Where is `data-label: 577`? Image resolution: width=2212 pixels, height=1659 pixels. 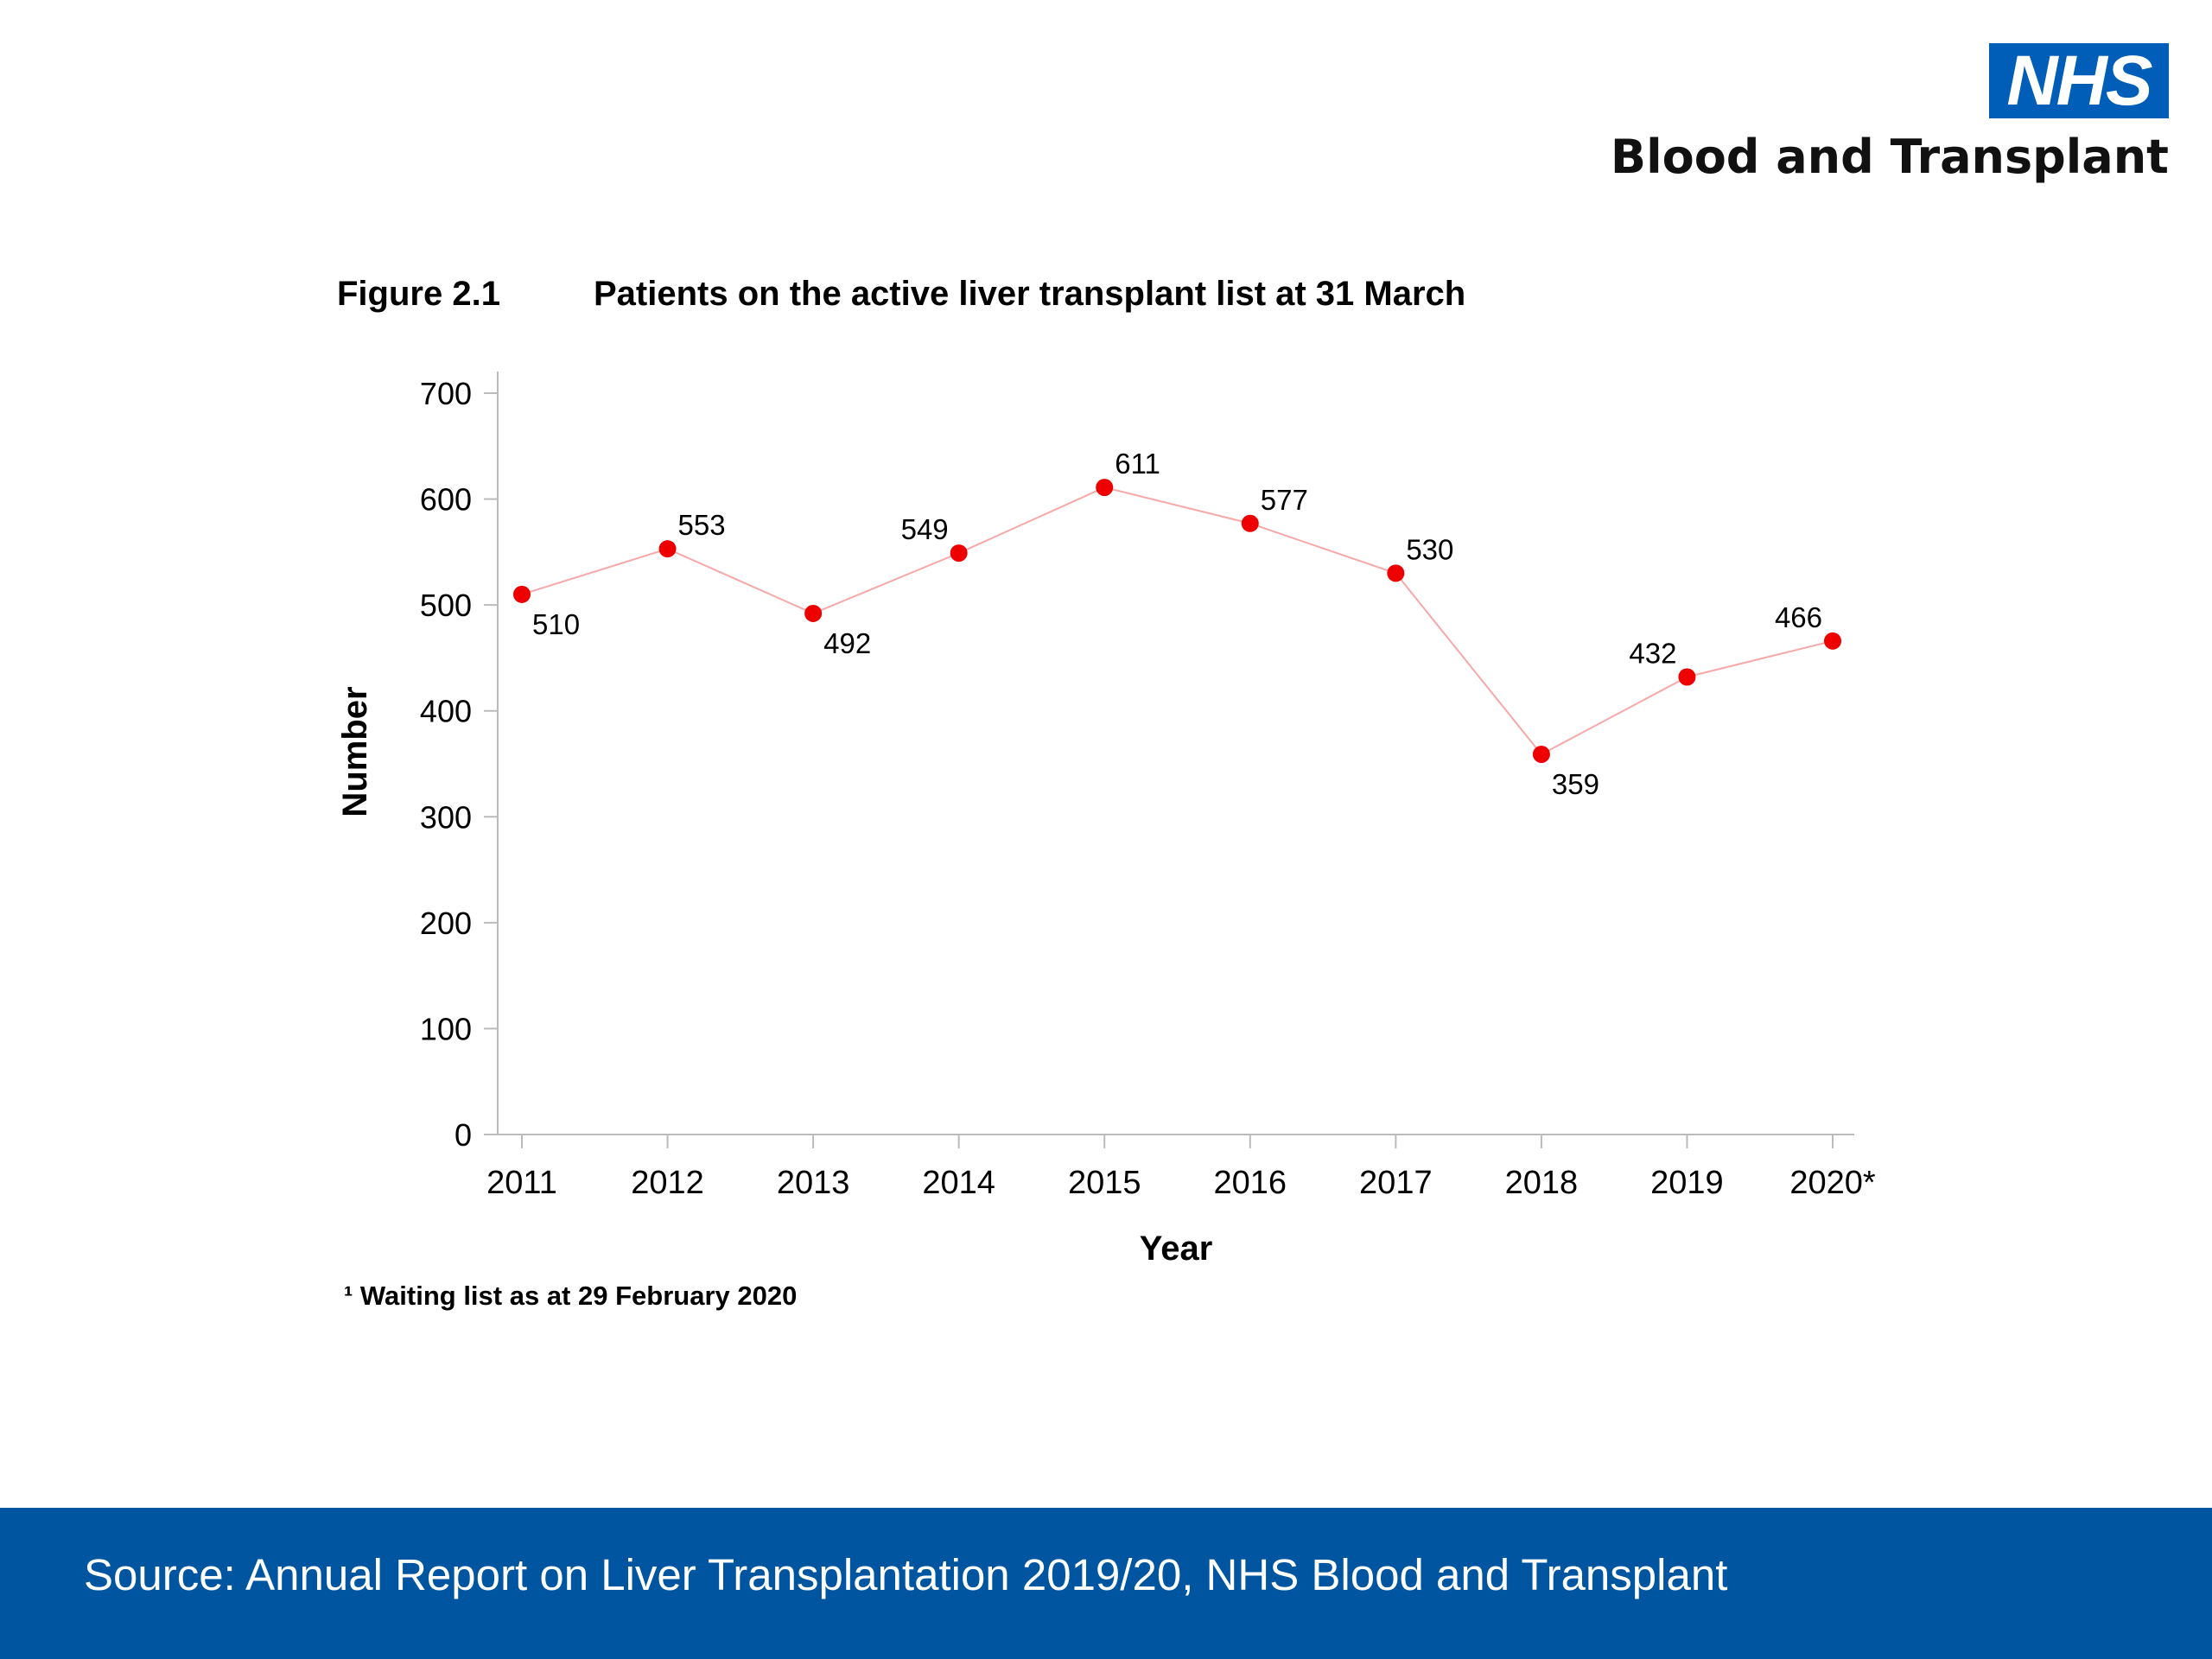 data-label: 577 is located at coordinates (1284, 500).